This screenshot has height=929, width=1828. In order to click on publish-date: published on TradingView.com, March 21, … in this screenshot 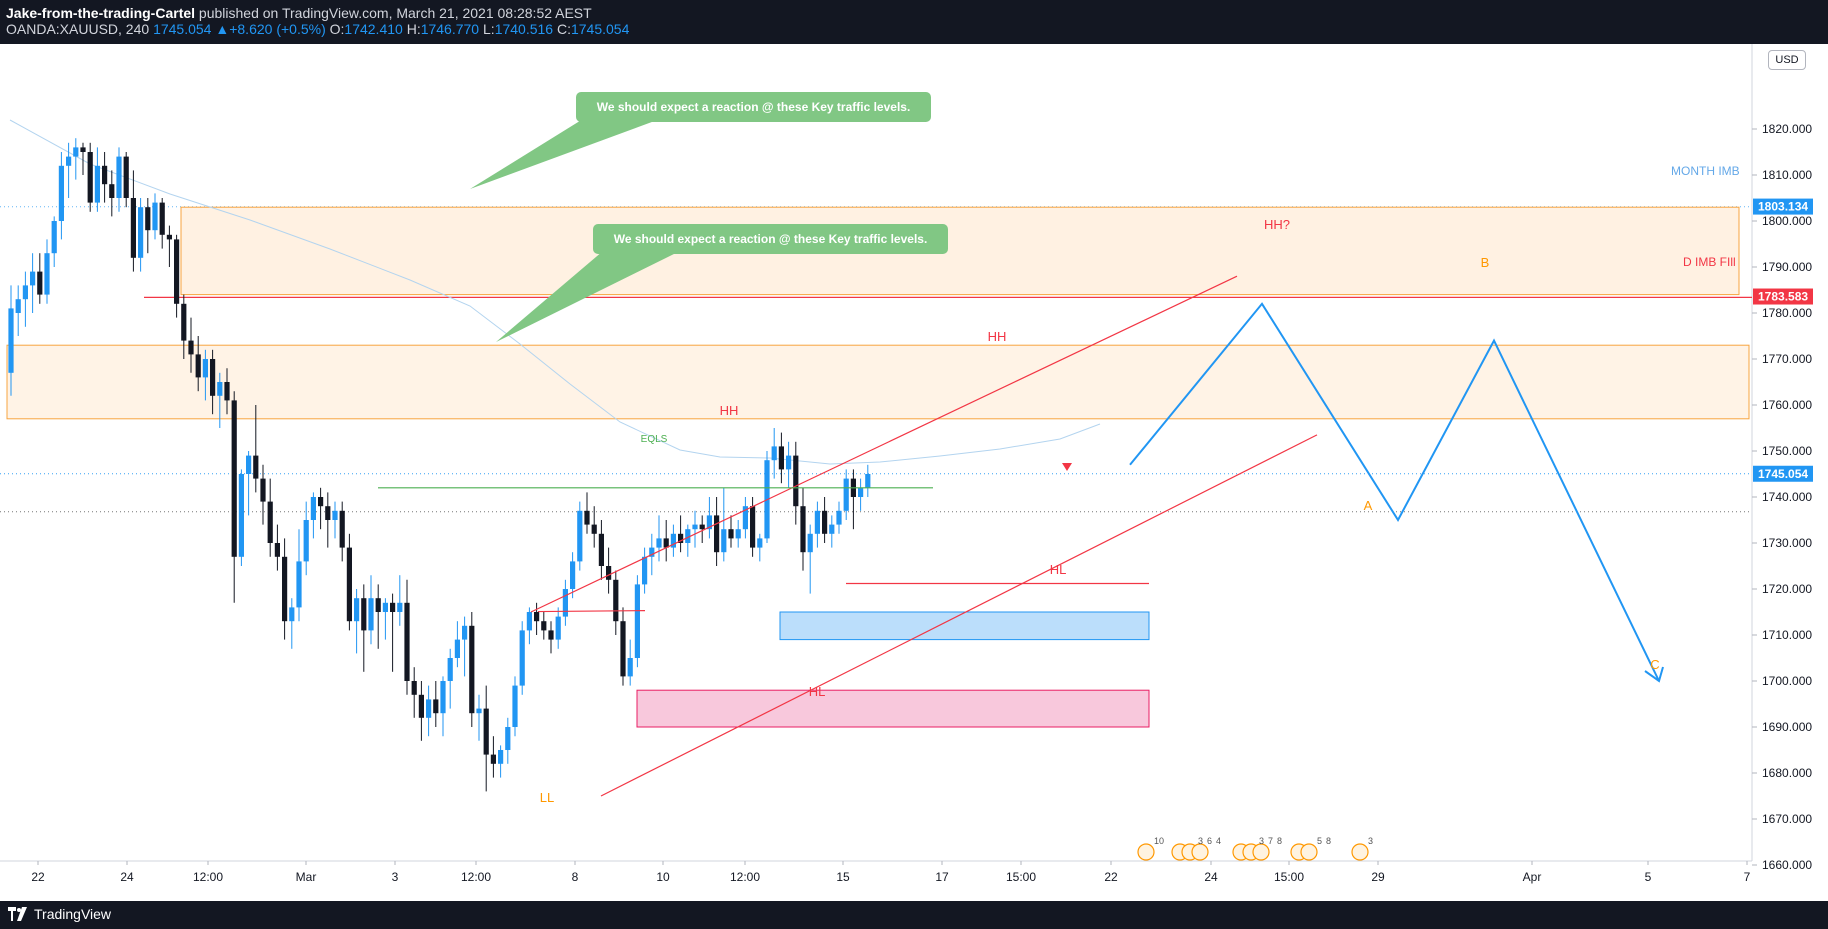, I will do `click(393, 13)`.